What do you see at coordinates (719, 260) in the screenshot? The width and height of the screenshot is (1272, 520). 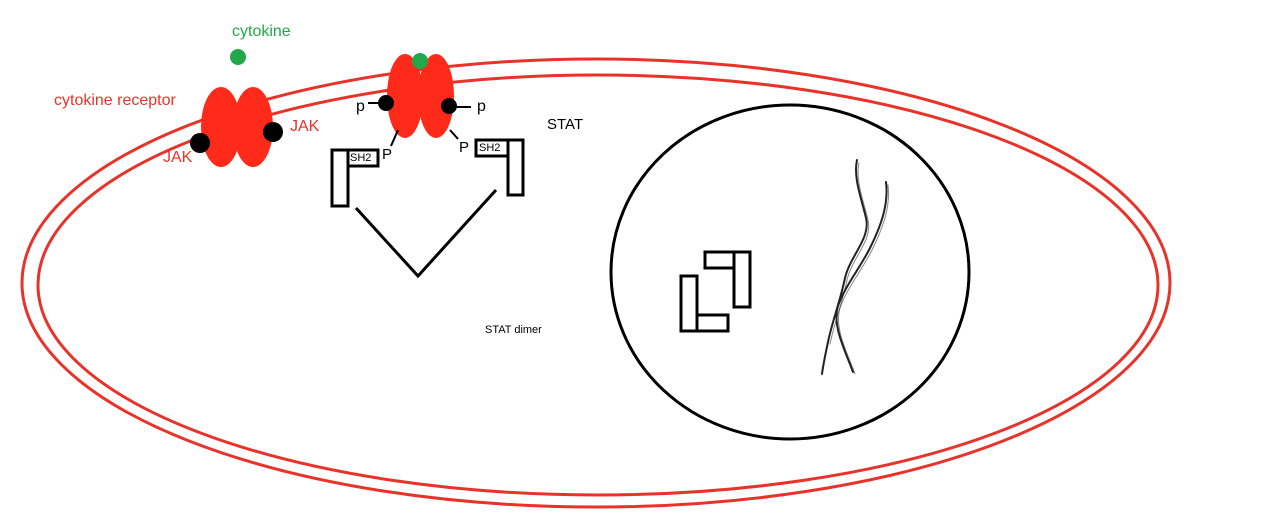 I see `stat-dimer-monomer-b-domain` at bounding box center [719, 260].